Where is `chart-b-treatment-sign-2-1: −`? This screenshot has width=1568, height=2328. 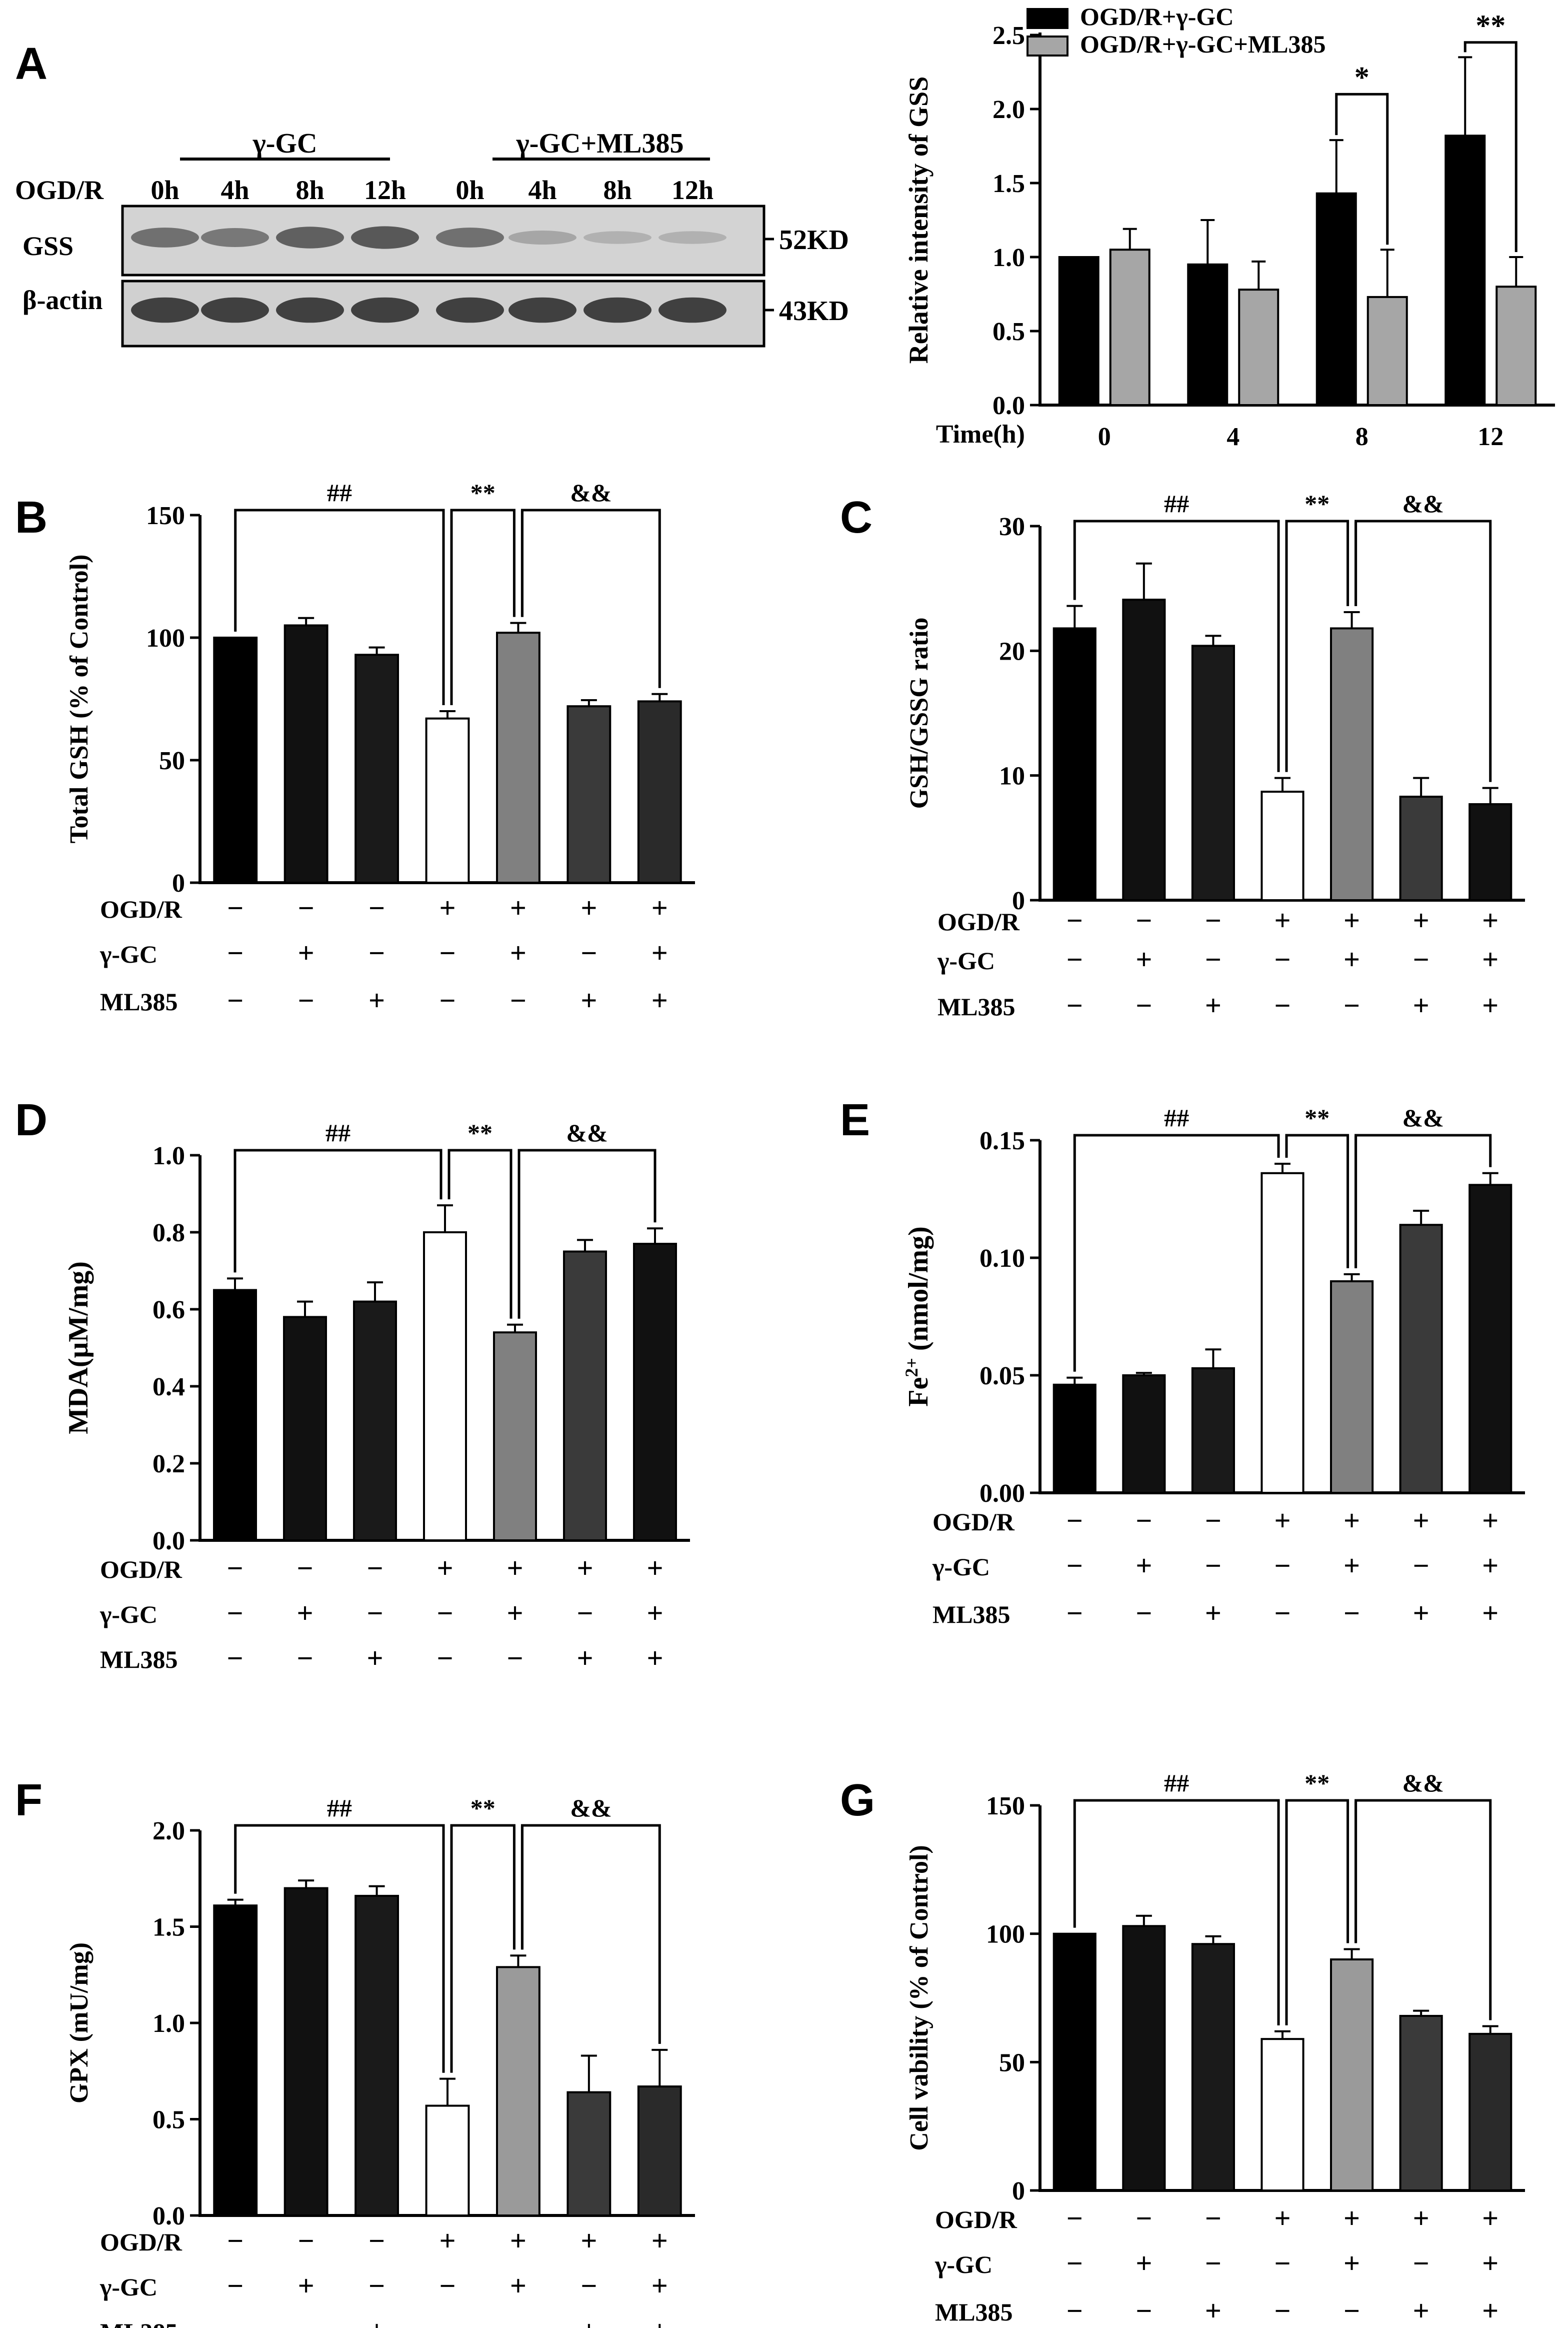 chart-b-treatment-sign-2-1: − is located at coordinates (306, 1000).